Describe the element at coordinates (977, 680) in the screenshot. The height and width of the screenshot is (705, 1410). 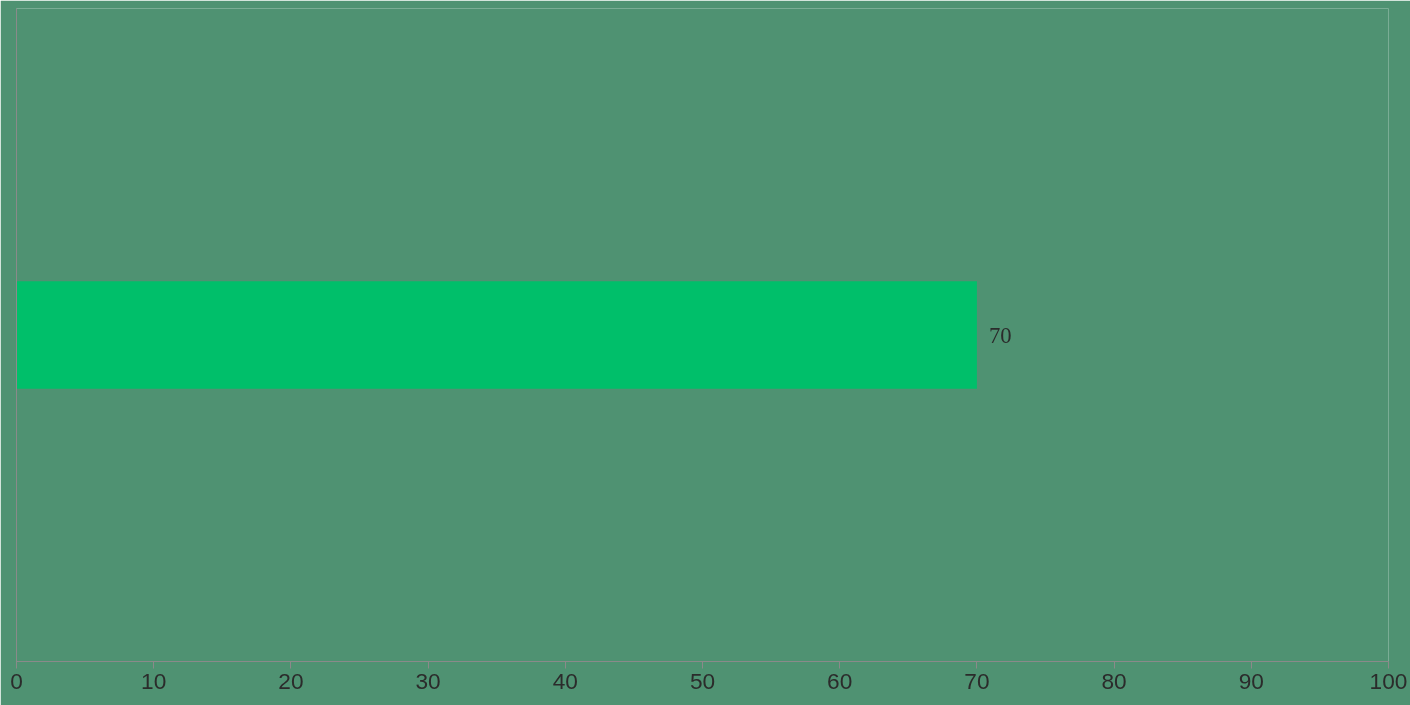
I see `x-tick-label: 70` at that location.